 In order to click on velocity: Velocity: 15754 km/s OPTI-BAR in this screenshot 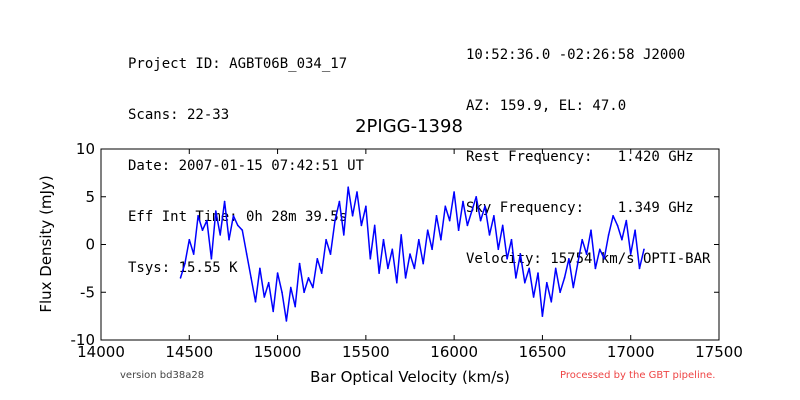, I will do `click(588, 259)`.